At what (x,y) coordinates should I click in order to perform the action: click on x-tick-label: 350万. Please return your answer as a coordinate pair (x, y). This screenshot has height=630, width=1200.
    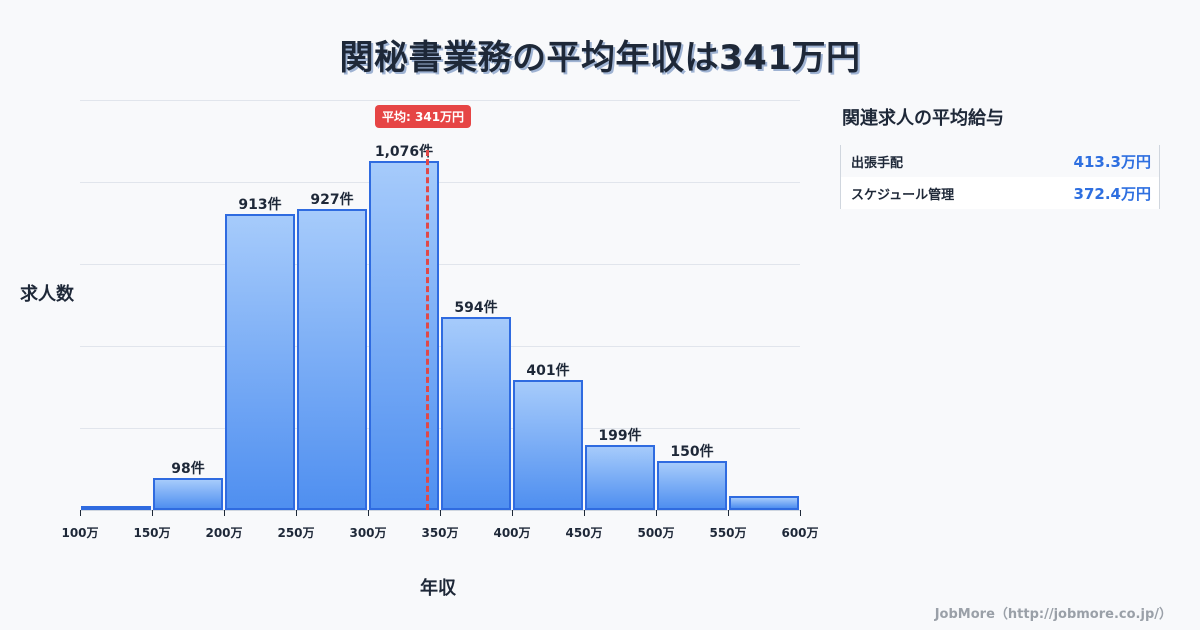
    Looking at the image, I should click on (440, 533).